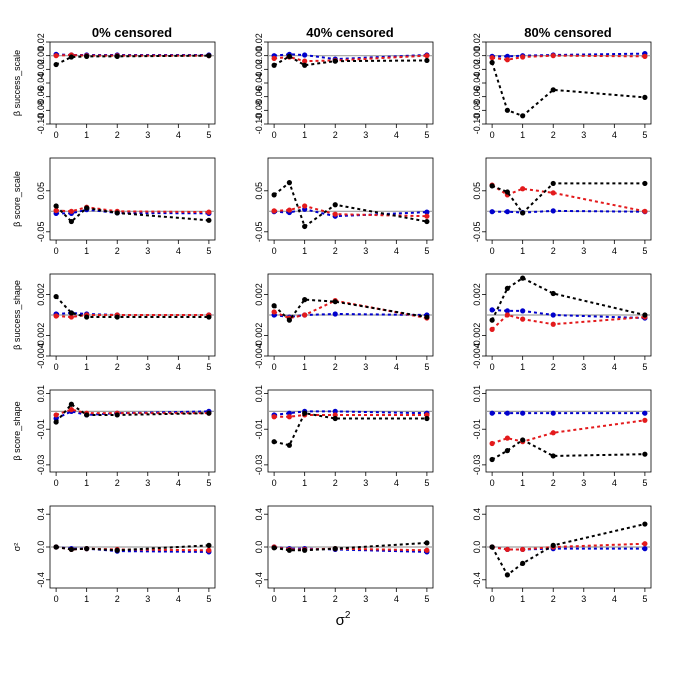  What do you see at coordinates (17, 199) in the screenshot?
I see `row-label: β score_scale` at bounding box center [17, 199].